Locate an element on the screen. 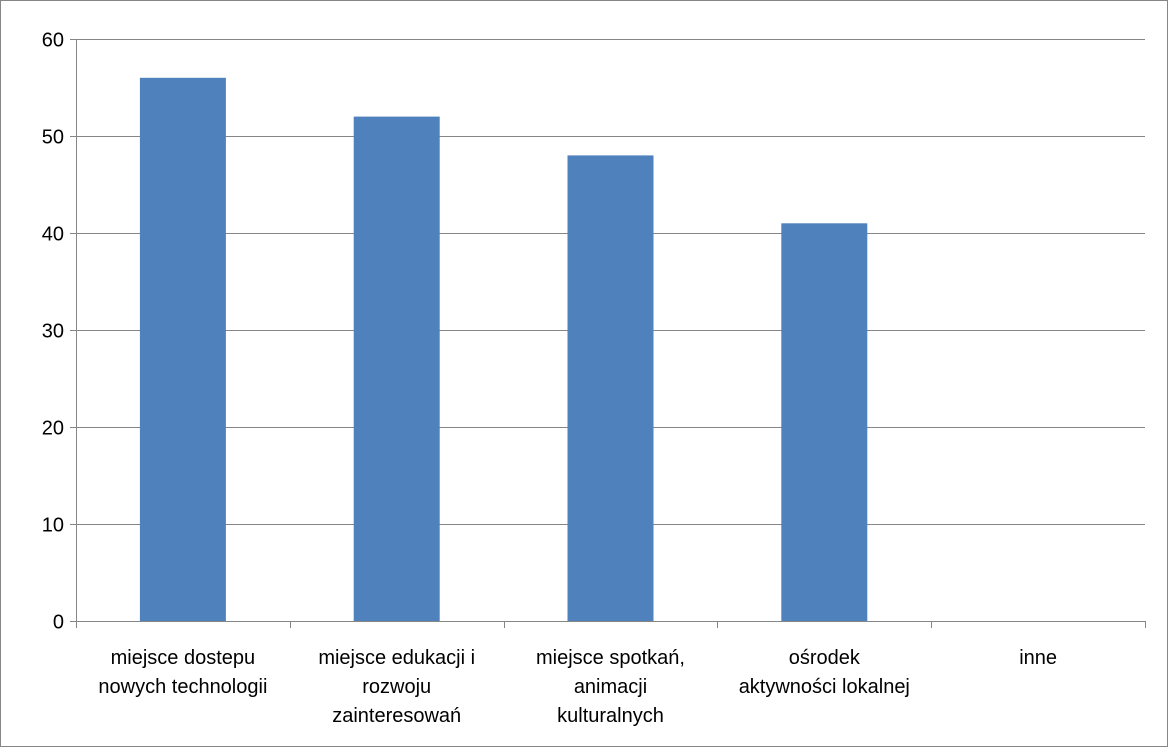 The height and width of the screenshot is (748, 1168). x-category-label-line: aktywności lokalnej is located at coordinates (824, 687).